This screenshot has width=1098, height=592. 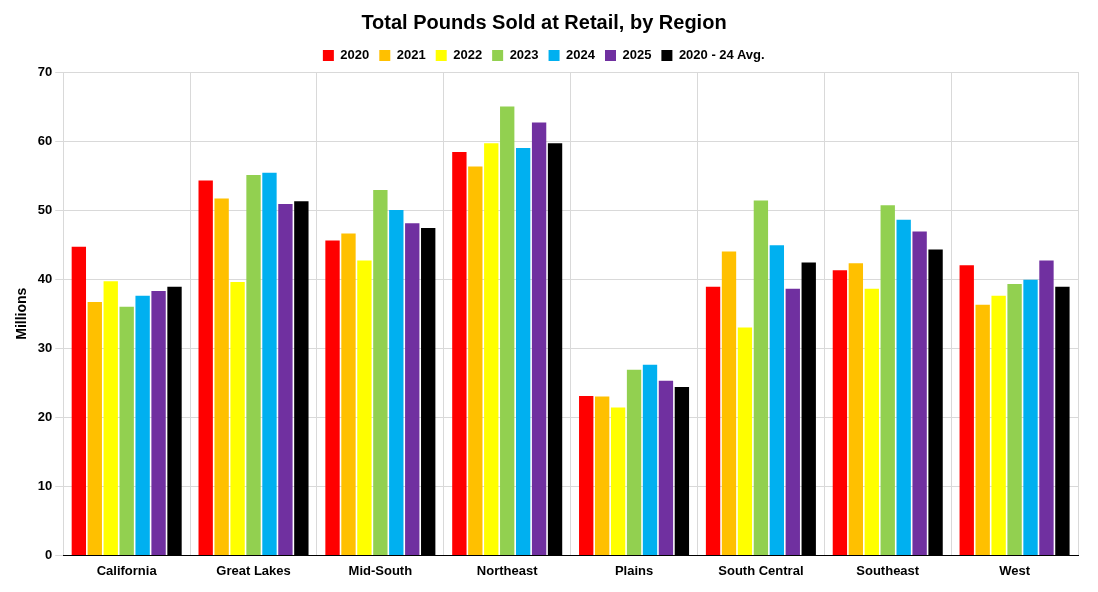 What do you see at coordinates (127, 570) in the screenshot?
I see `x-tick-label: California` at bounding box center [127, 570].